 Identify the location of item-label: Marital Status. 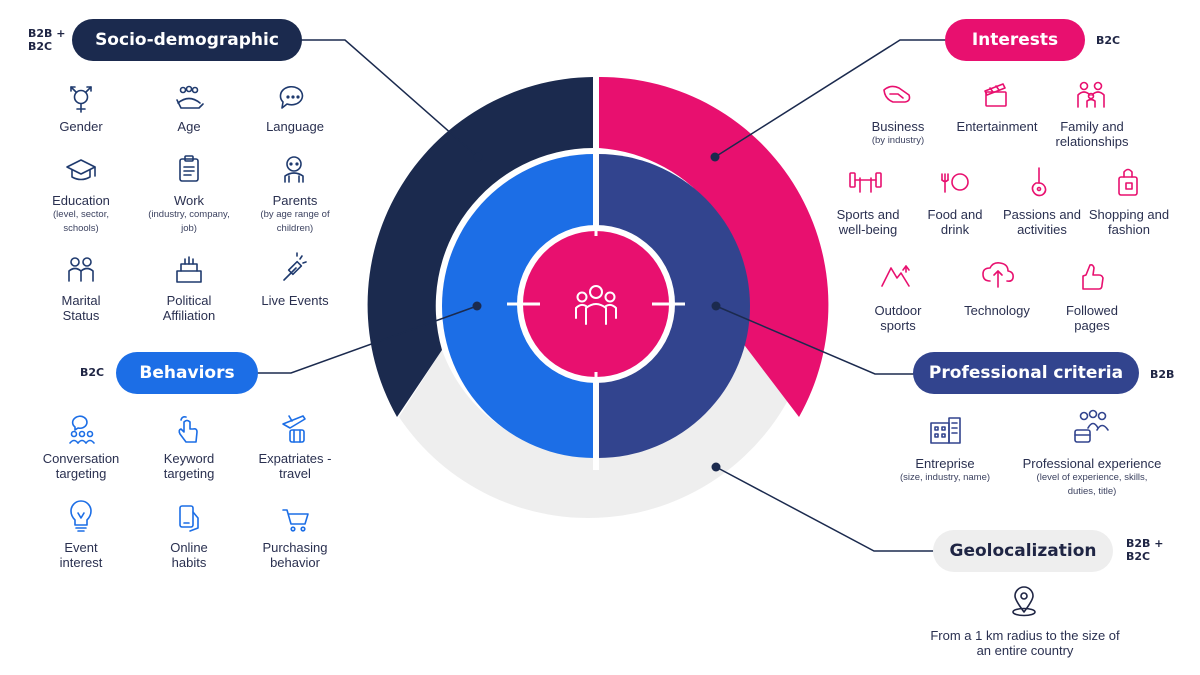
(81, 308).